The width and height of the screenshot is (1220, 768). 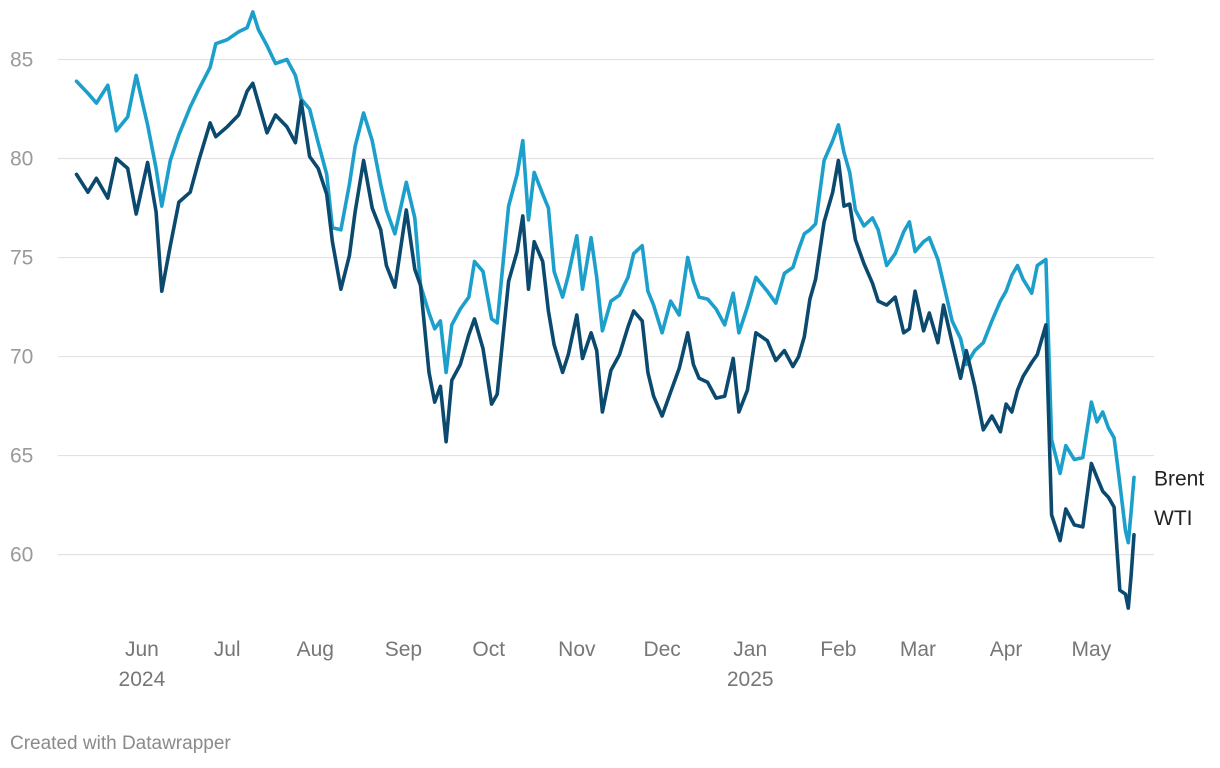 What do you see at coordinates (918, 649) in the screenshot?
I see `x-tick-label: Mar` at bounding box center [918, 649].